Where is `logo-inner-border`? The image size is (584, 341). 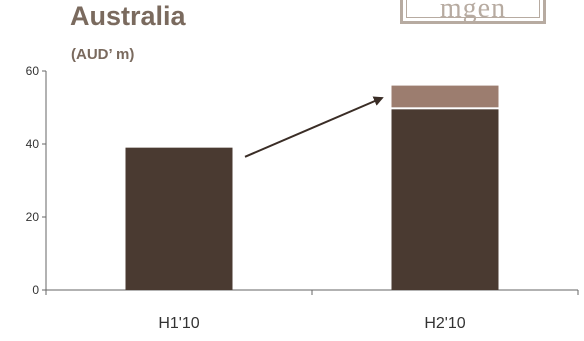 logo-inner-border is located at coordinates (473, 9).